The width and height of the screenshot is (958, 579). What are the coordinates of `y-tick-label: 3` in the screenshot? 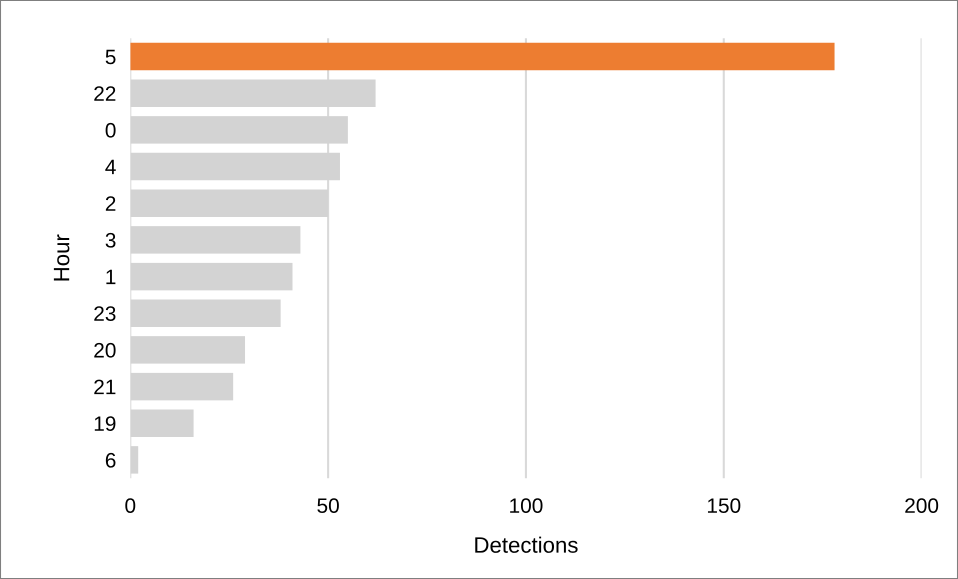 It's located at (111, 240).